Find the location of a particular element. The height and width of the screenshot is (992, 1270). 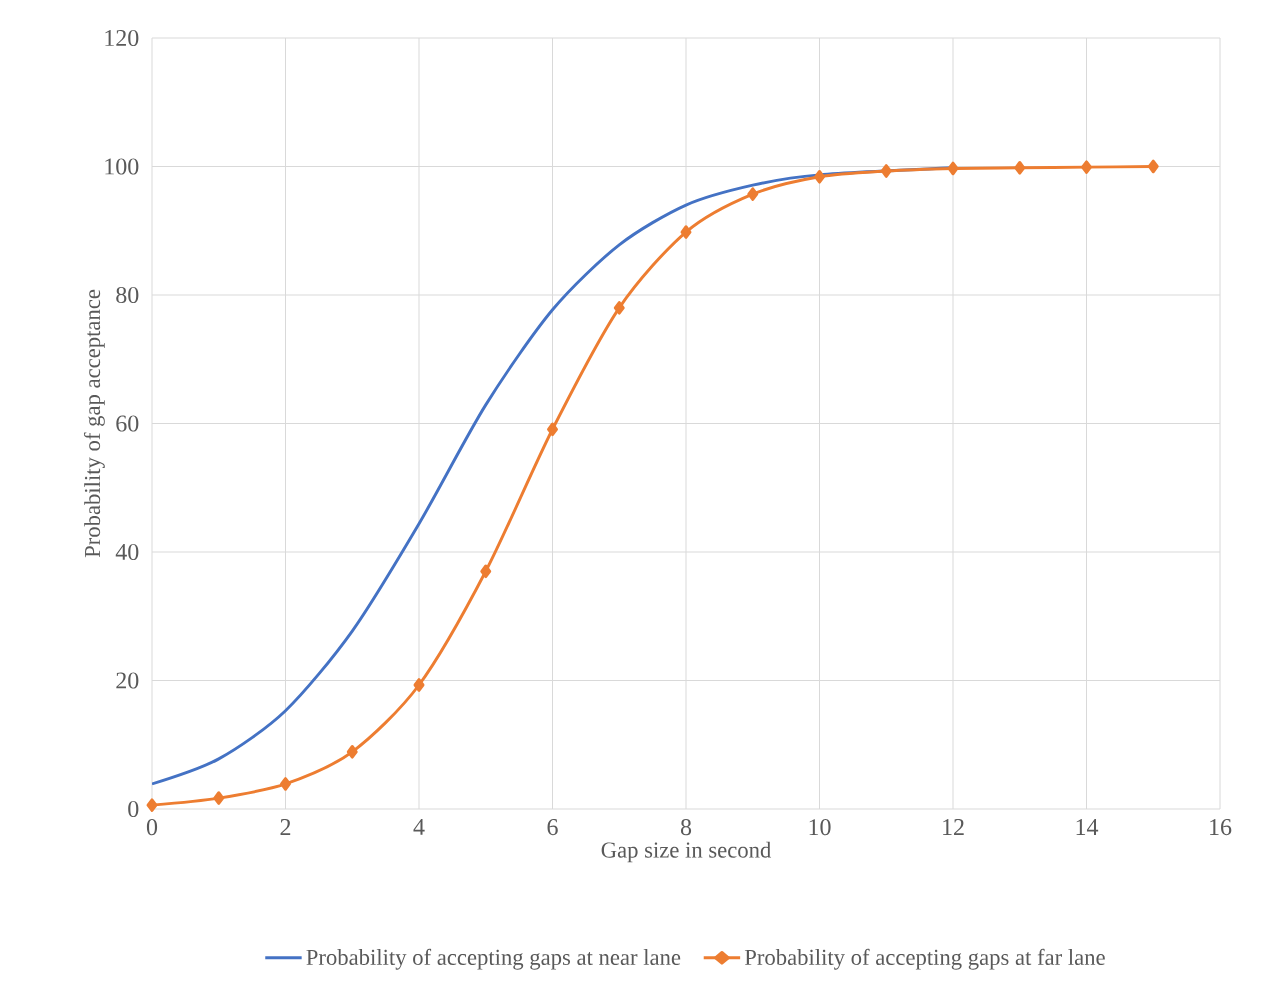

x-tick-label: 4 is located at coordinates (419, 827).